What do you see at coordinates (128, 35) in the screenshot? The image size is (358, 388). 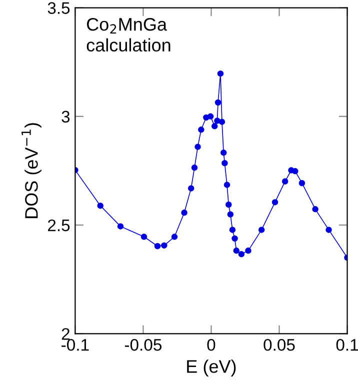 I see `annotation: Co$_{2}$MnGa calculation` at bounding box center [128, 35].